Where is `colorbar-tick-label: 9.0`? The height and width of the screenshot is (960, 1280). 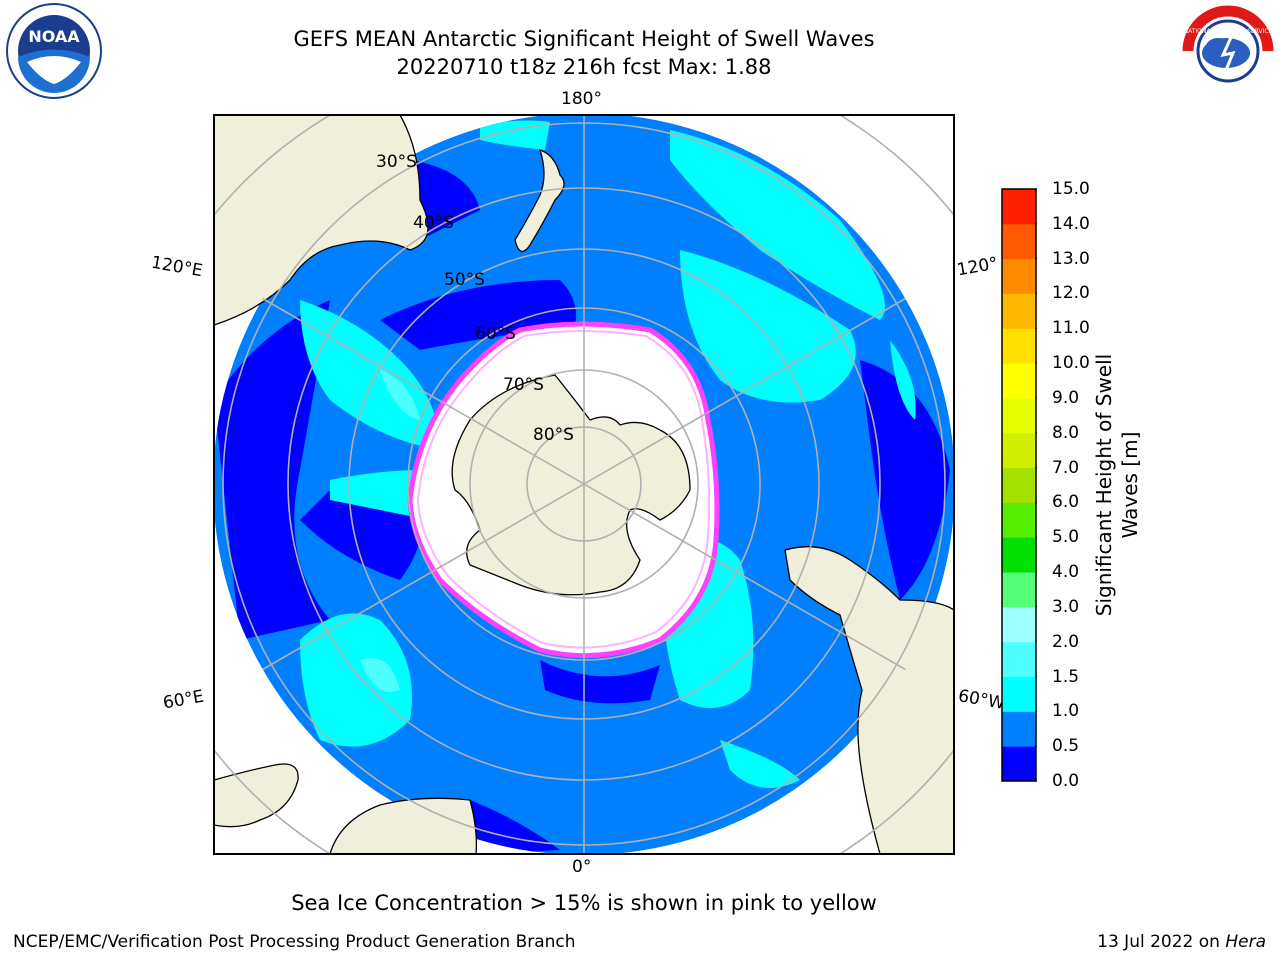 colorbar-tick-label: 9.0 is located at coordinates (1066, 397).